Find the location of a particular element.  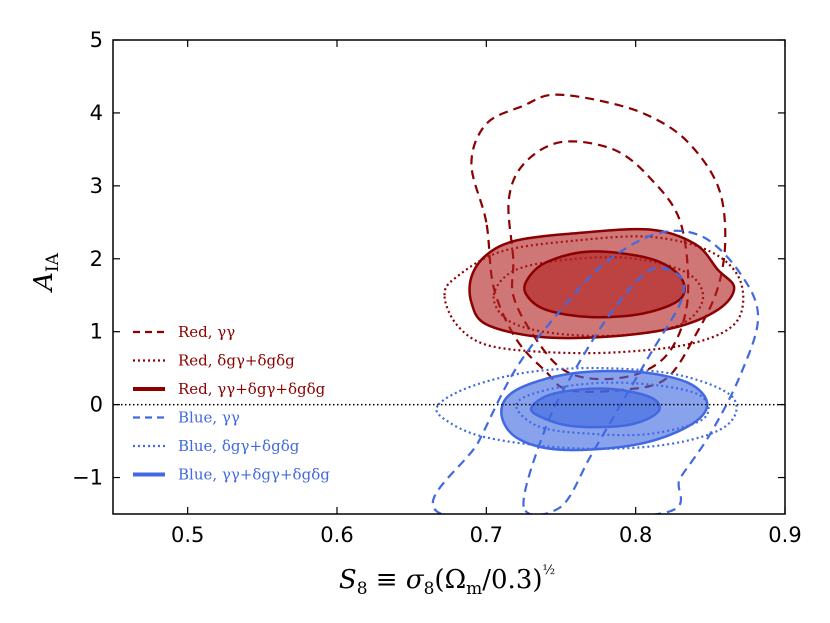

legend-label: Blue, γγ is located at coordinates (209, 418).